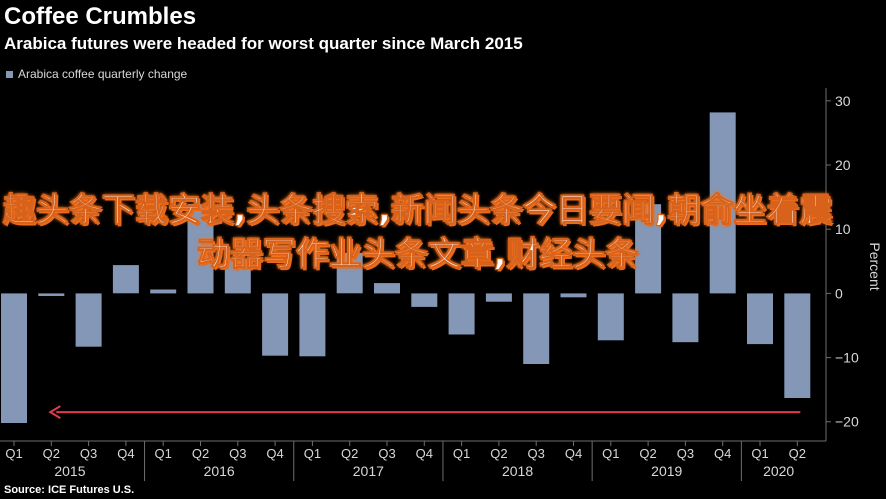 Image resolution: width=886 pixels, height=499 pixels. What do you see at coordinates (517, 471) in the screenshot?
I see `year-label: 2018` at bounding box center [517, 471].